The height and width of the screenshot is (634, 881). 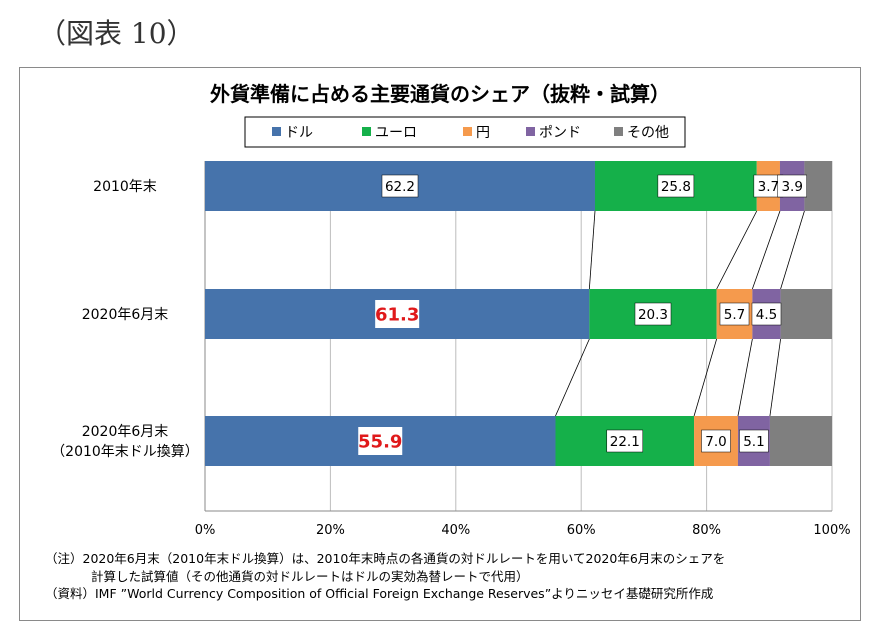 What do you see at coordinates (560, 133) in the screenshot?
I see `legend-label-3: ポンド` at bounding box center [560, 133].